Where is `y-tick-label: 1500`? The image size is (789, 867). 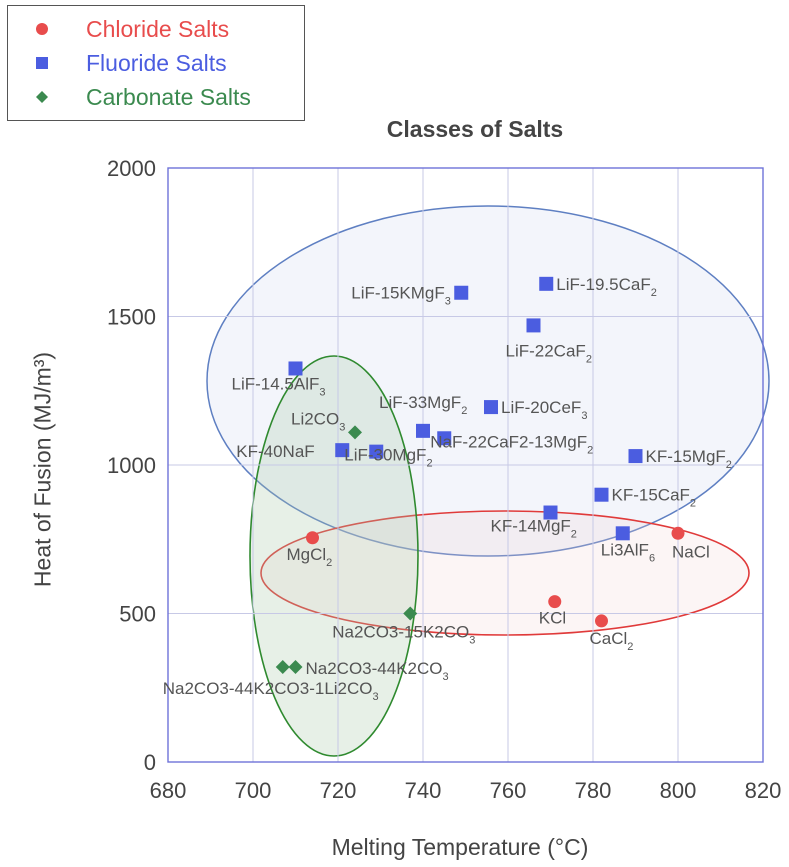
y-tick-label: 1500 is located at coordinates (131, 317).